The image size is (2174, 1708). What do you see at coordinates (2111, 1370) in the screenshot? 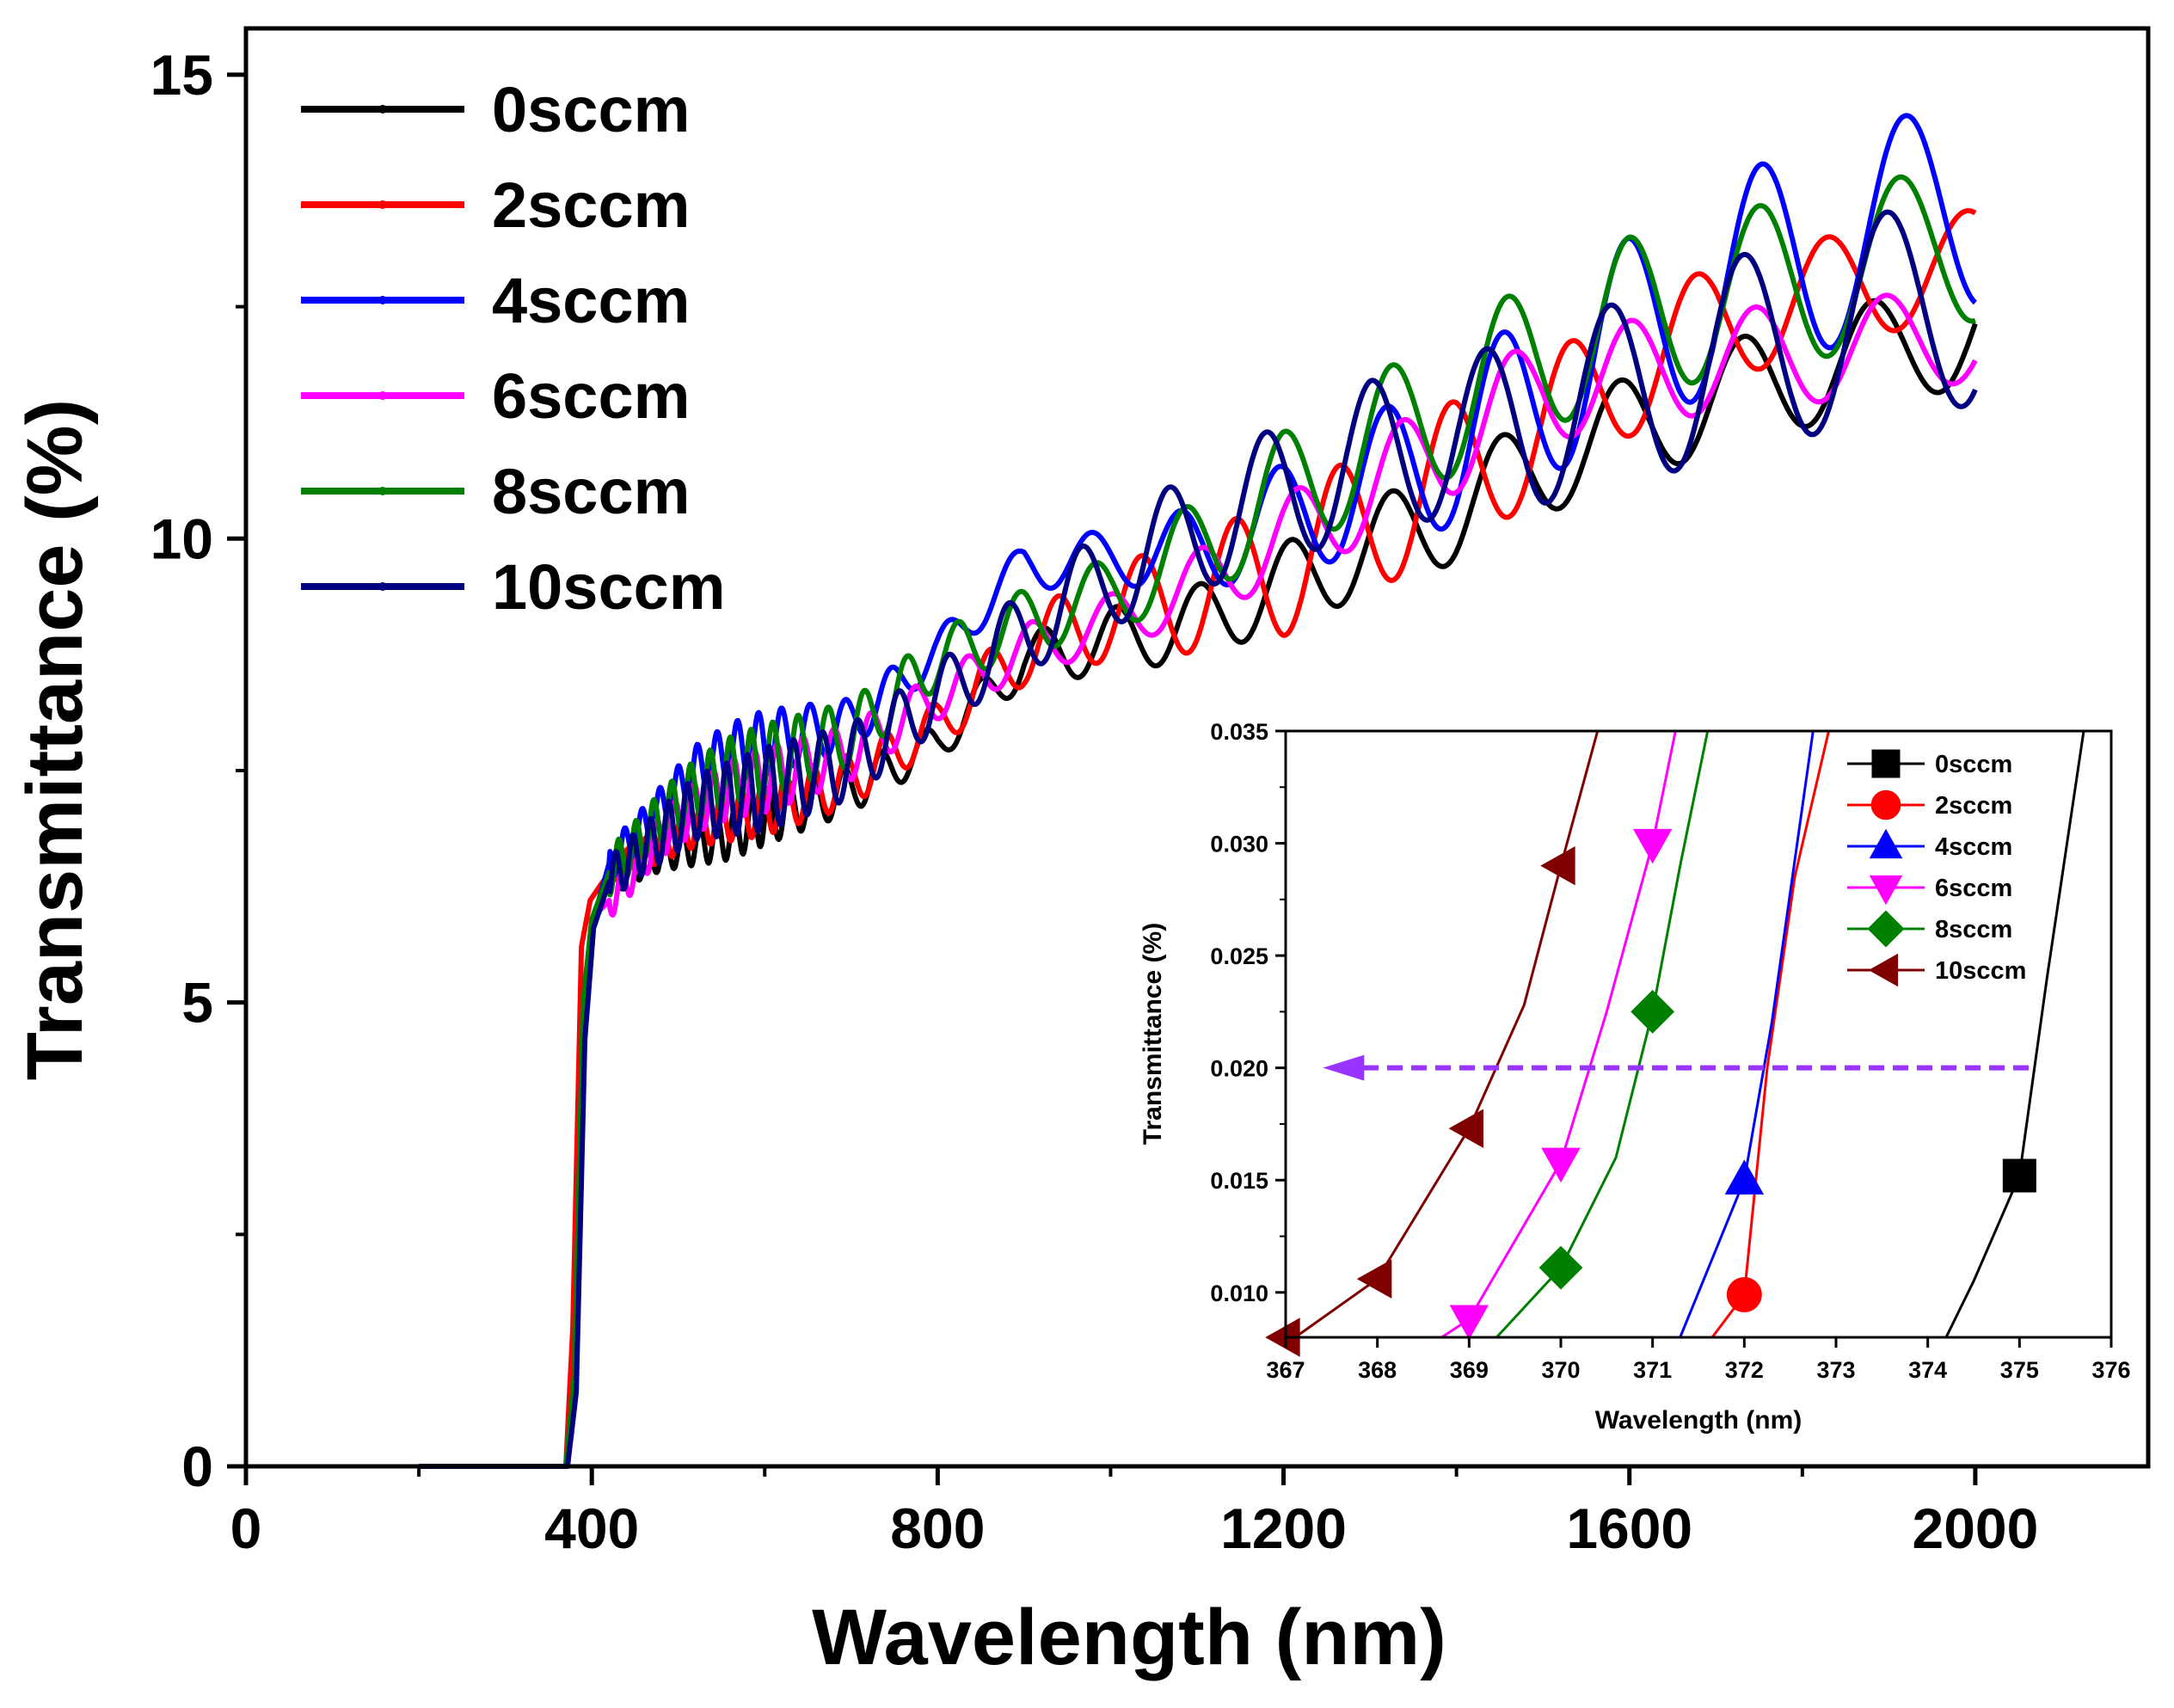
I see `inset-x-tick-label: 376` at bounding box center [2111, 1370].